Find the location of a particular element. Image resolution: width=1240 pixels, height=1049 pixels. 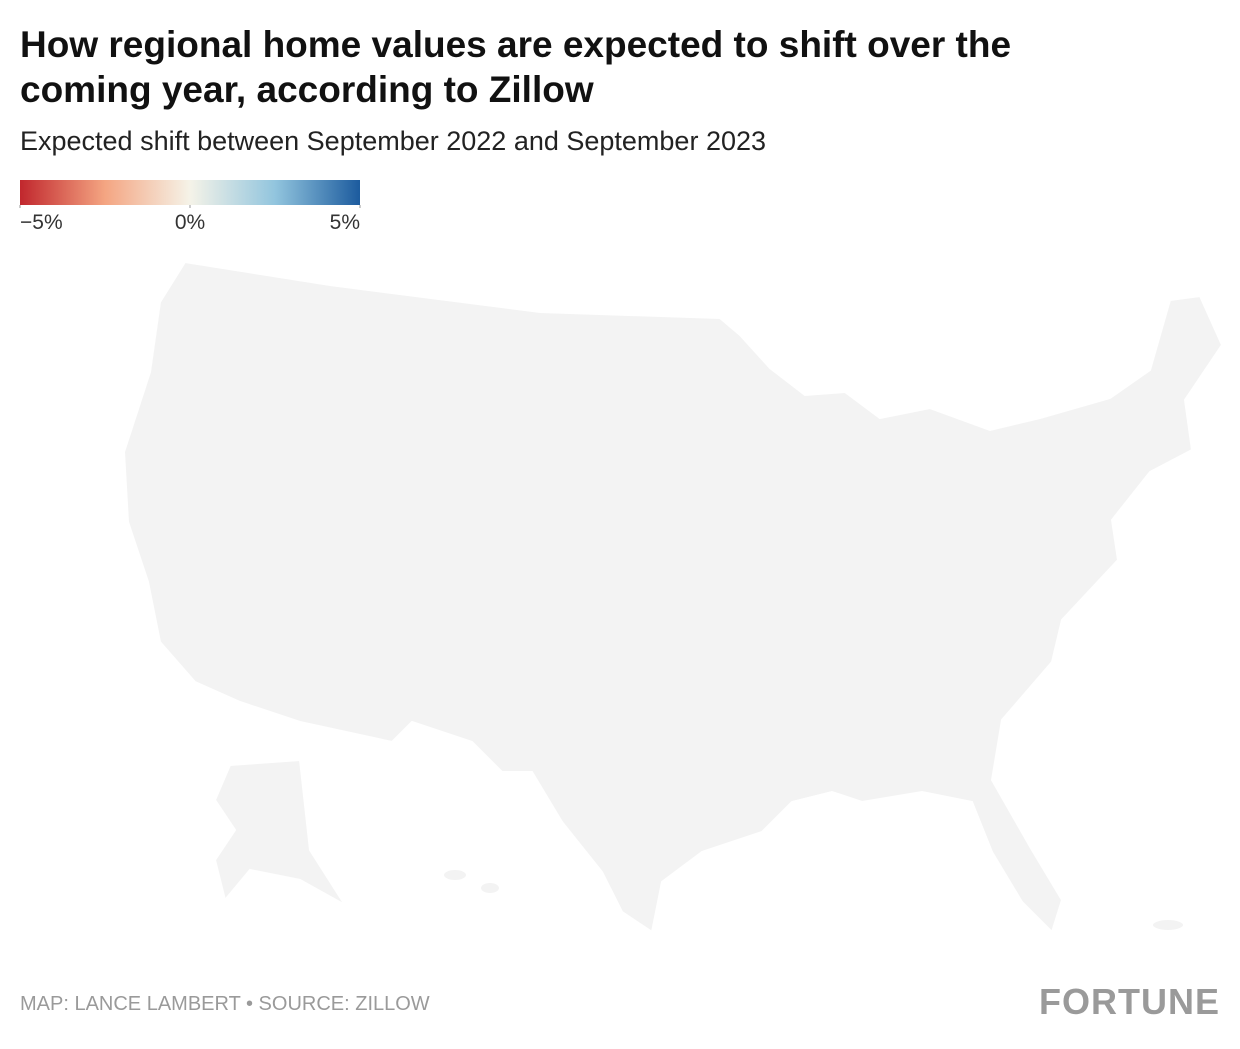

legend-tick-label: 5% is located at coordinates (345, 222).